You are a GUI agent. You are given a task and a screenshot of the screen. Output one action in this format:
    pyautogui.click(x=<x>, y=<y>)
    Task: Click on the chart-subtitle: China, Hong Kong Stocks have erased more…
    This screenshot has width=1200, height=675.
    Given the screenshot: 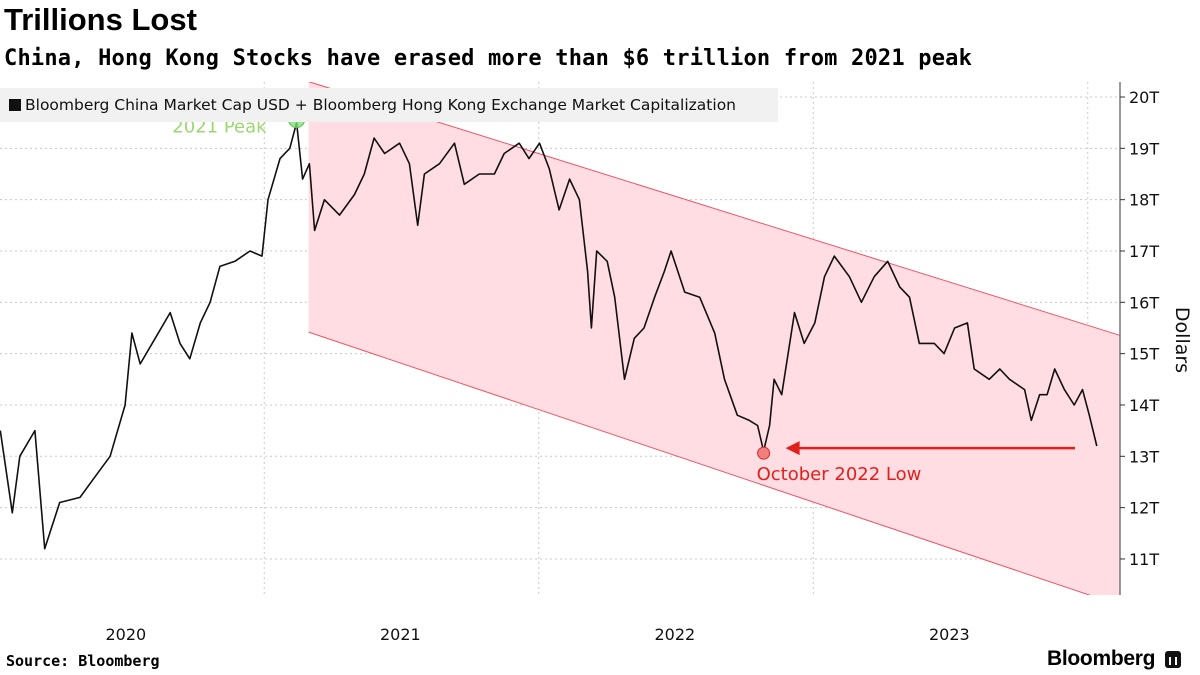 What is the action you would take?
    pyautogui.click(x=488, y=58)
    